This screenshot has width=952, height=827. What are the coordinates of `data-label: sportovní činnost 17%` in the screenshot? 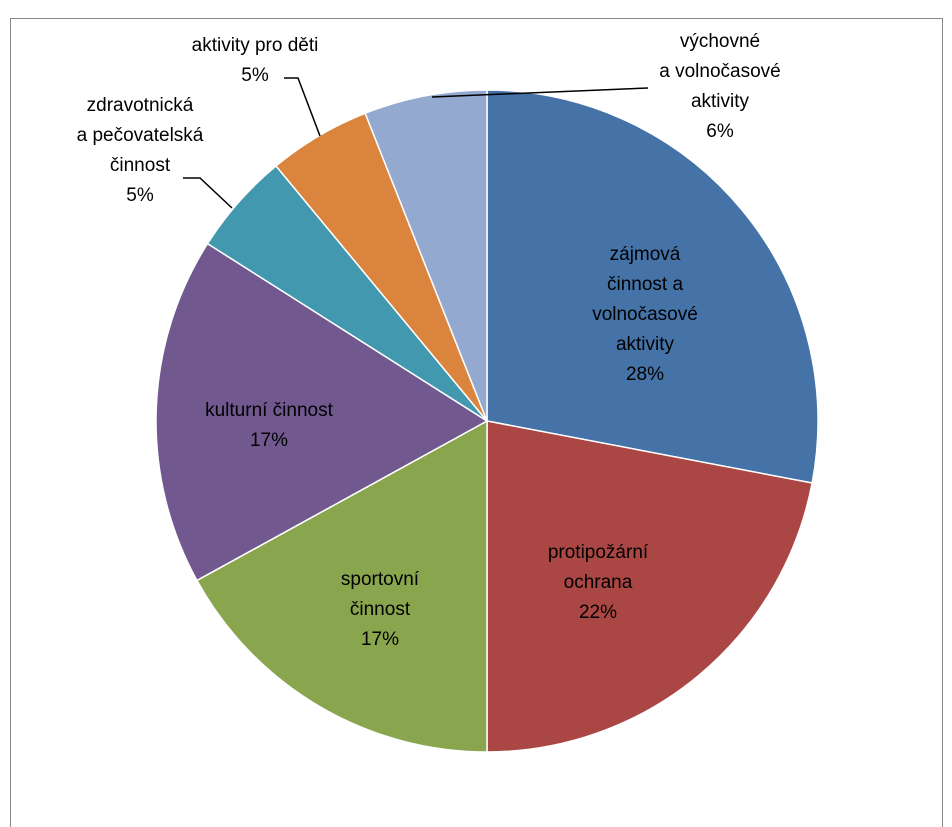 It's located at (380, 610).